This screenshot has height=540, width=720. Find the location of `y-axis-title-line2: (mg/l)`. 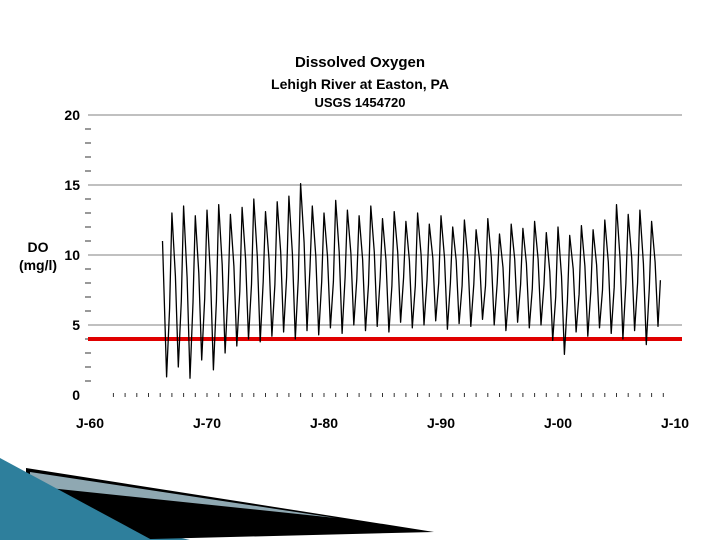

y-axis-title-line2: (mg/l) is located at coordinates (38, 265).